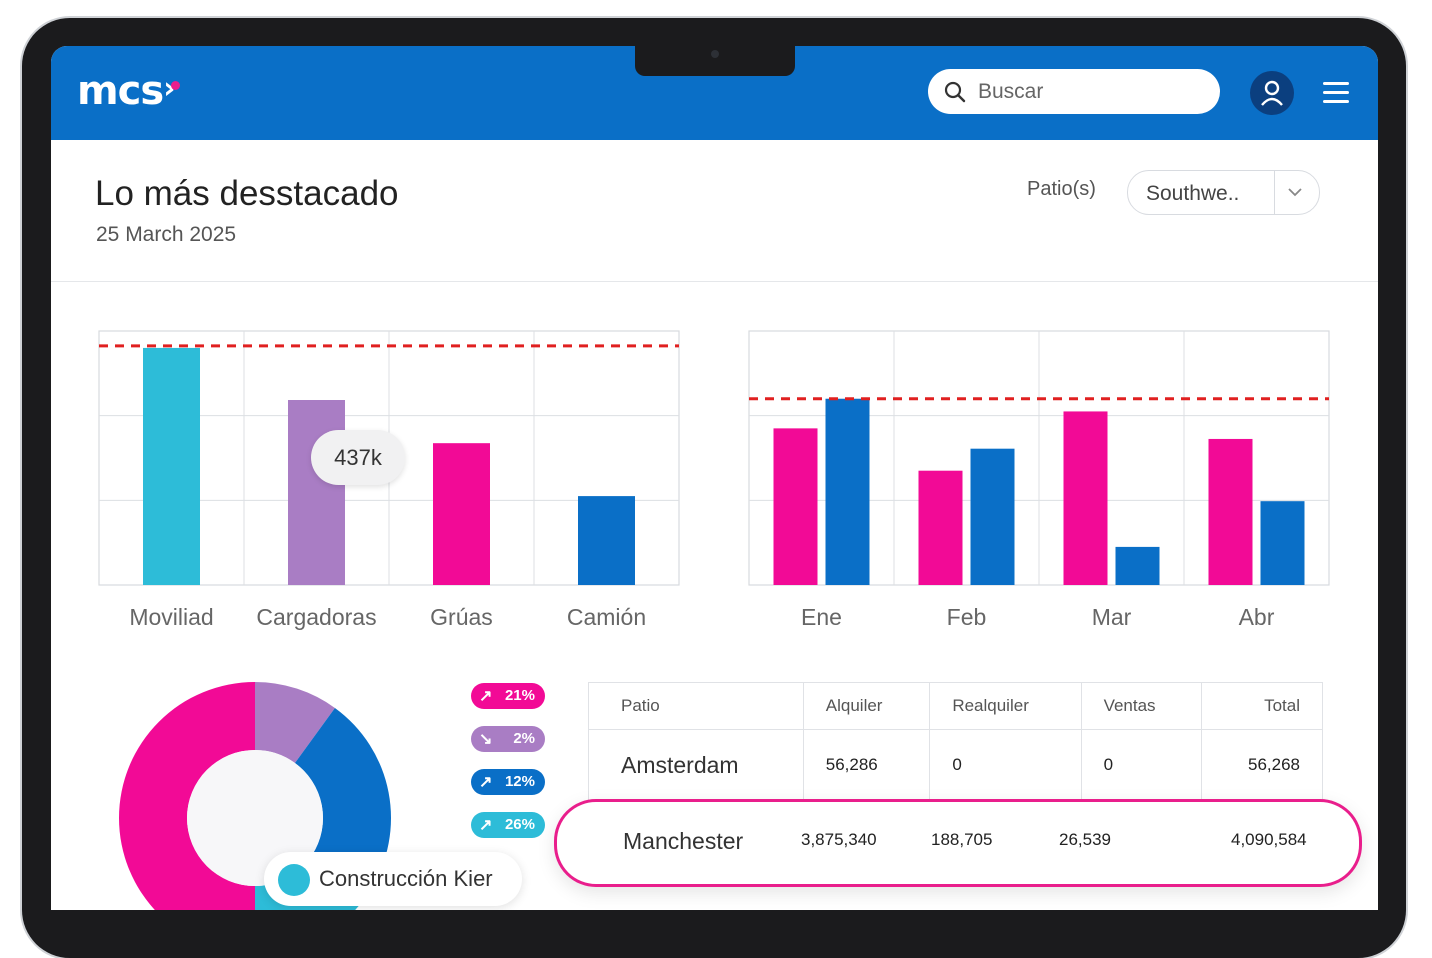 The width and height of the screenshot is (1432, 958). I want to click on donut-chart, so click(255, 796).